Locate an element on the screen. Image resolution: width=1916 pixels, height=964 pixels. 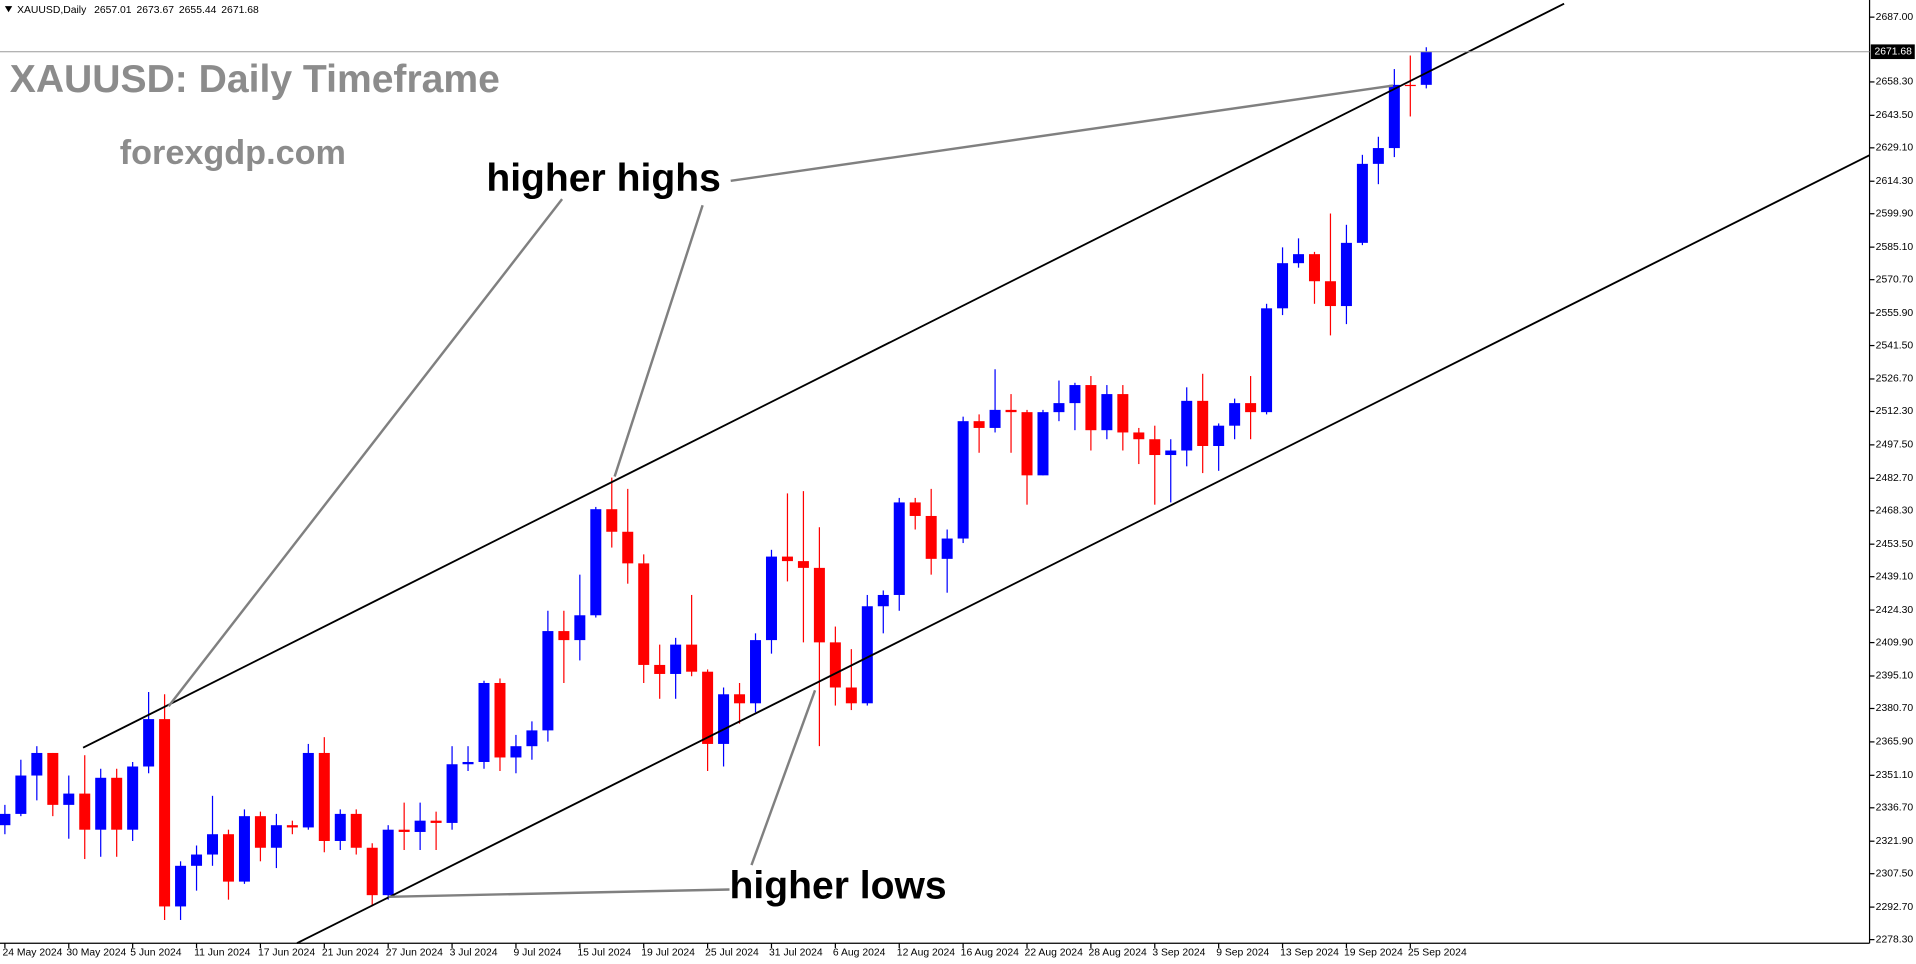
x-tick-label: 25 Sep 2024 is located at coordinates (1437, 953).